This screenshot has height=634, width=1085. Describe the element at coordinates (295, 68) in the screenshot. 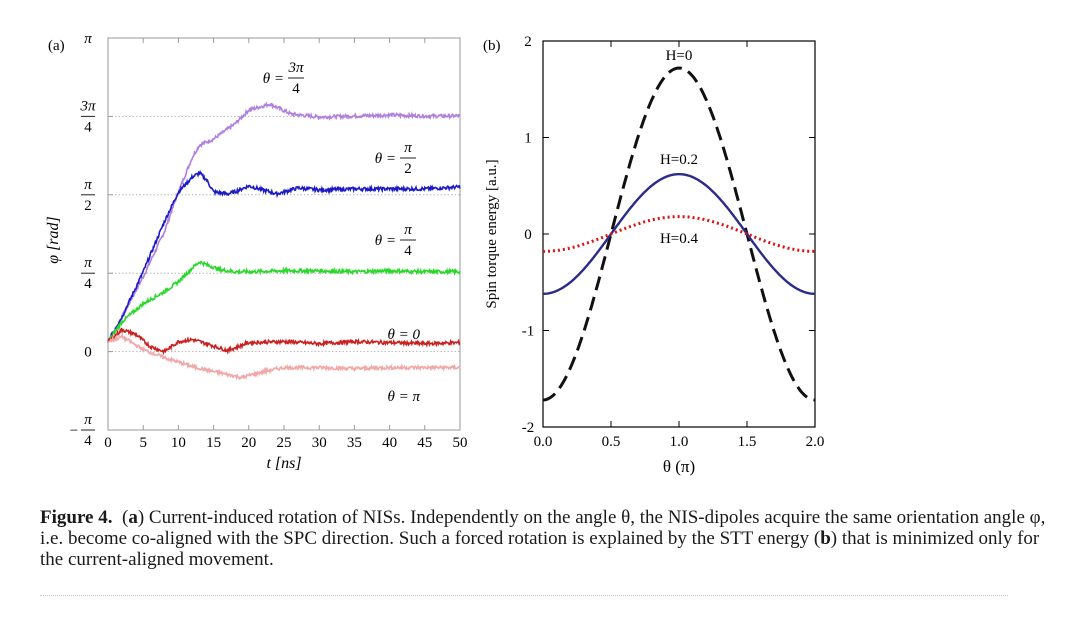

I see `annotation-num: 3π` at that location.